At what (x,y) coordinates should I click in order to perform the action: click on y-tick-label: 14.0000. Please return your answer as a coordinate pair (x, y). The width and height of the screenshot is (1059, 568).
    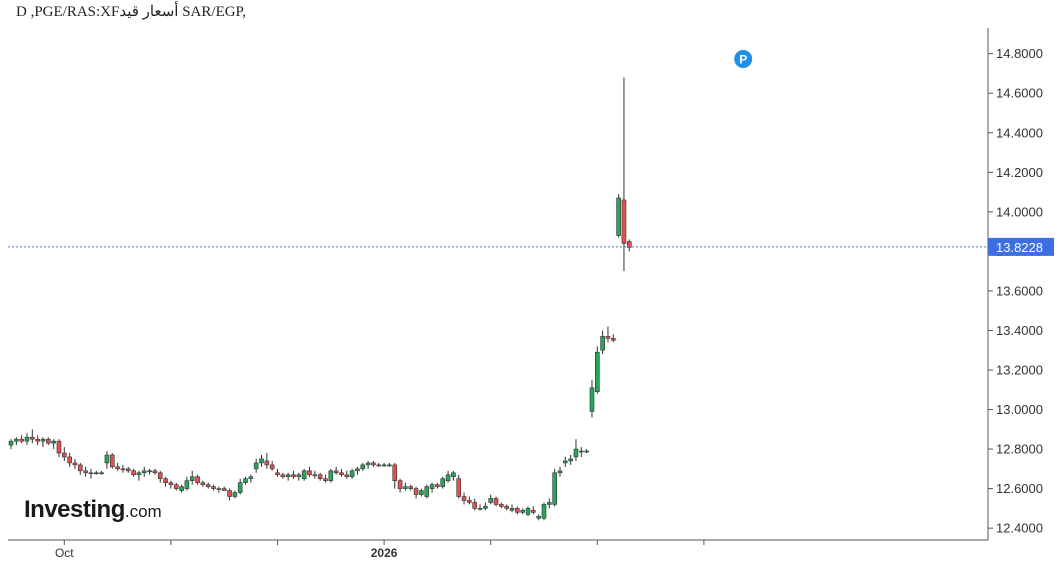
    Looking at the image, I should click on (1019, 211).